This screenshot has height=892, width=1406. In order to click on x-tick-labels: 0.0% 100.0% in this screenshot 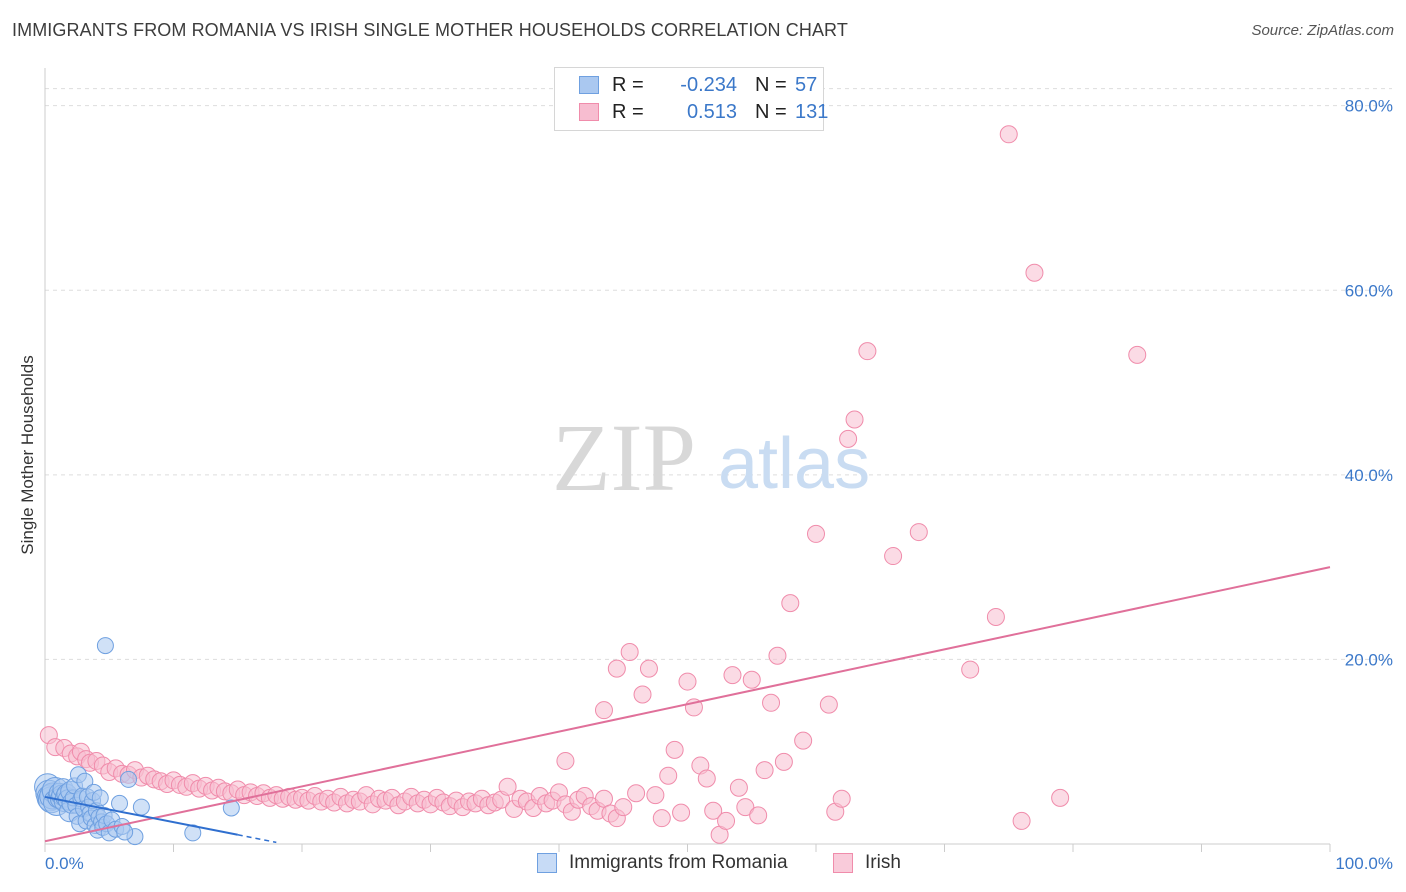, I will do `click(719, 863)`.